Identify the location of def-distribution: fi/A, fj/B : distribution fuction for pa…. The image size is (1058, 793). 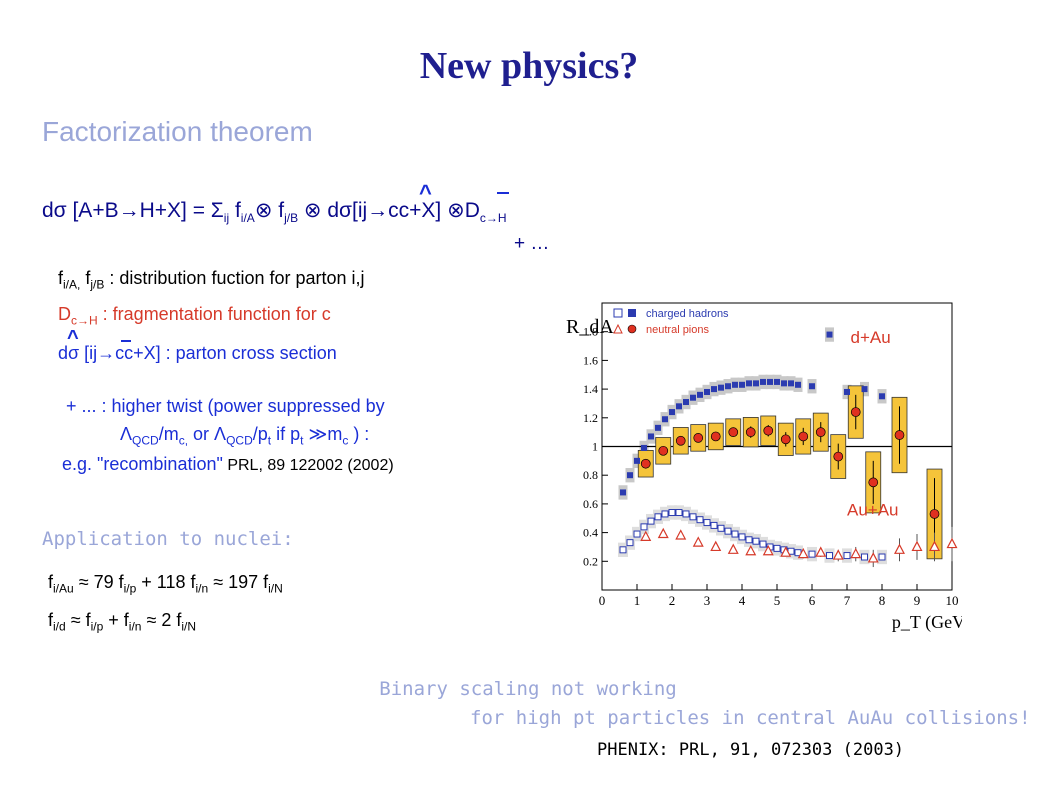
(211, 280).